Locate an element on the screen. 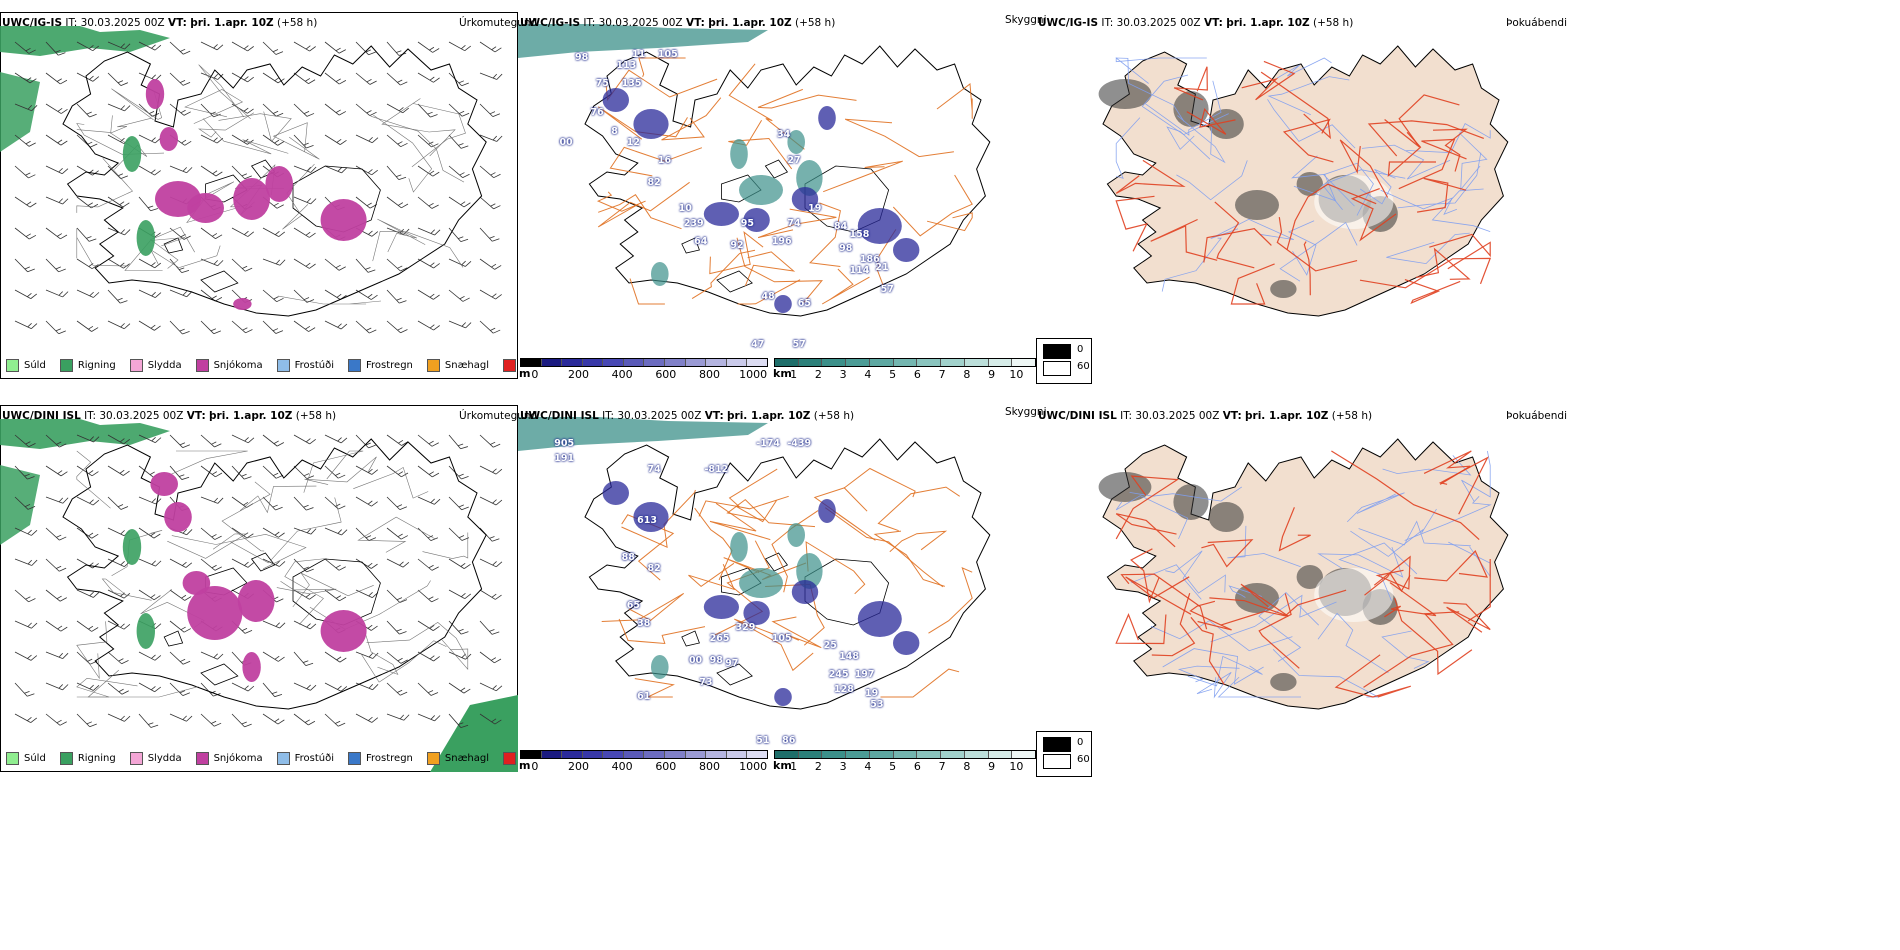 This screenshot has height=950, width=1900. cloudbase-colorbar-tick: 0 is located at coordinates (535, 374).